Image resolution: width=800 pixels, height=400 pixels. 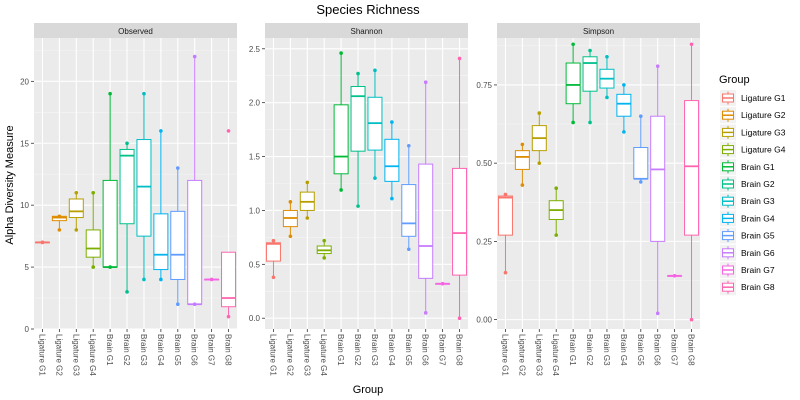 I want to click on y-tick-label: 1.0, so click(x=255, y=210).